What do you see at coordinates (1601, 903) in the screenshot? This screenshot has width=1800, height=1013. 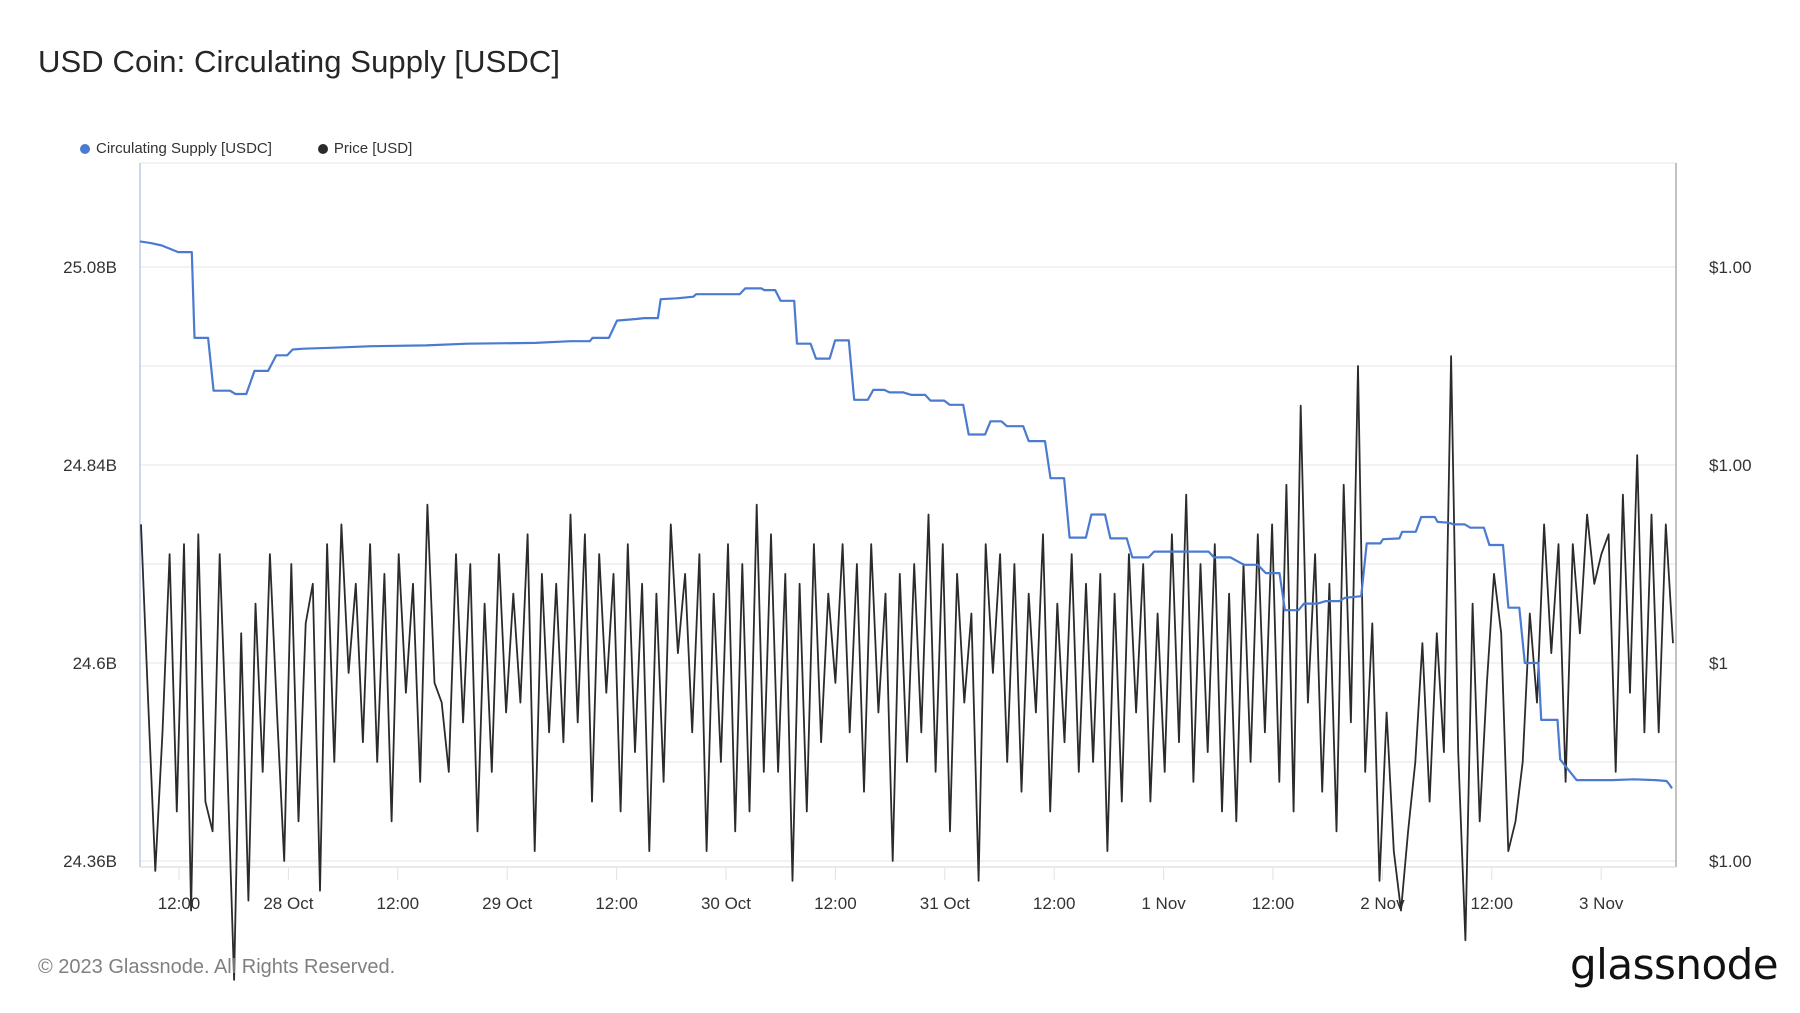 I see `x-axis-tick-label: 3 Nov` at bounding box center [1601, 903].